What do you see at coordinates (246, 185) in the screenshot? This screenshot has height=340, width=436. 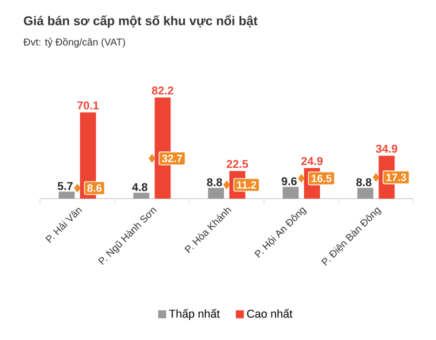 I see `data-label: 11.2` at bounding box center [246, 185].